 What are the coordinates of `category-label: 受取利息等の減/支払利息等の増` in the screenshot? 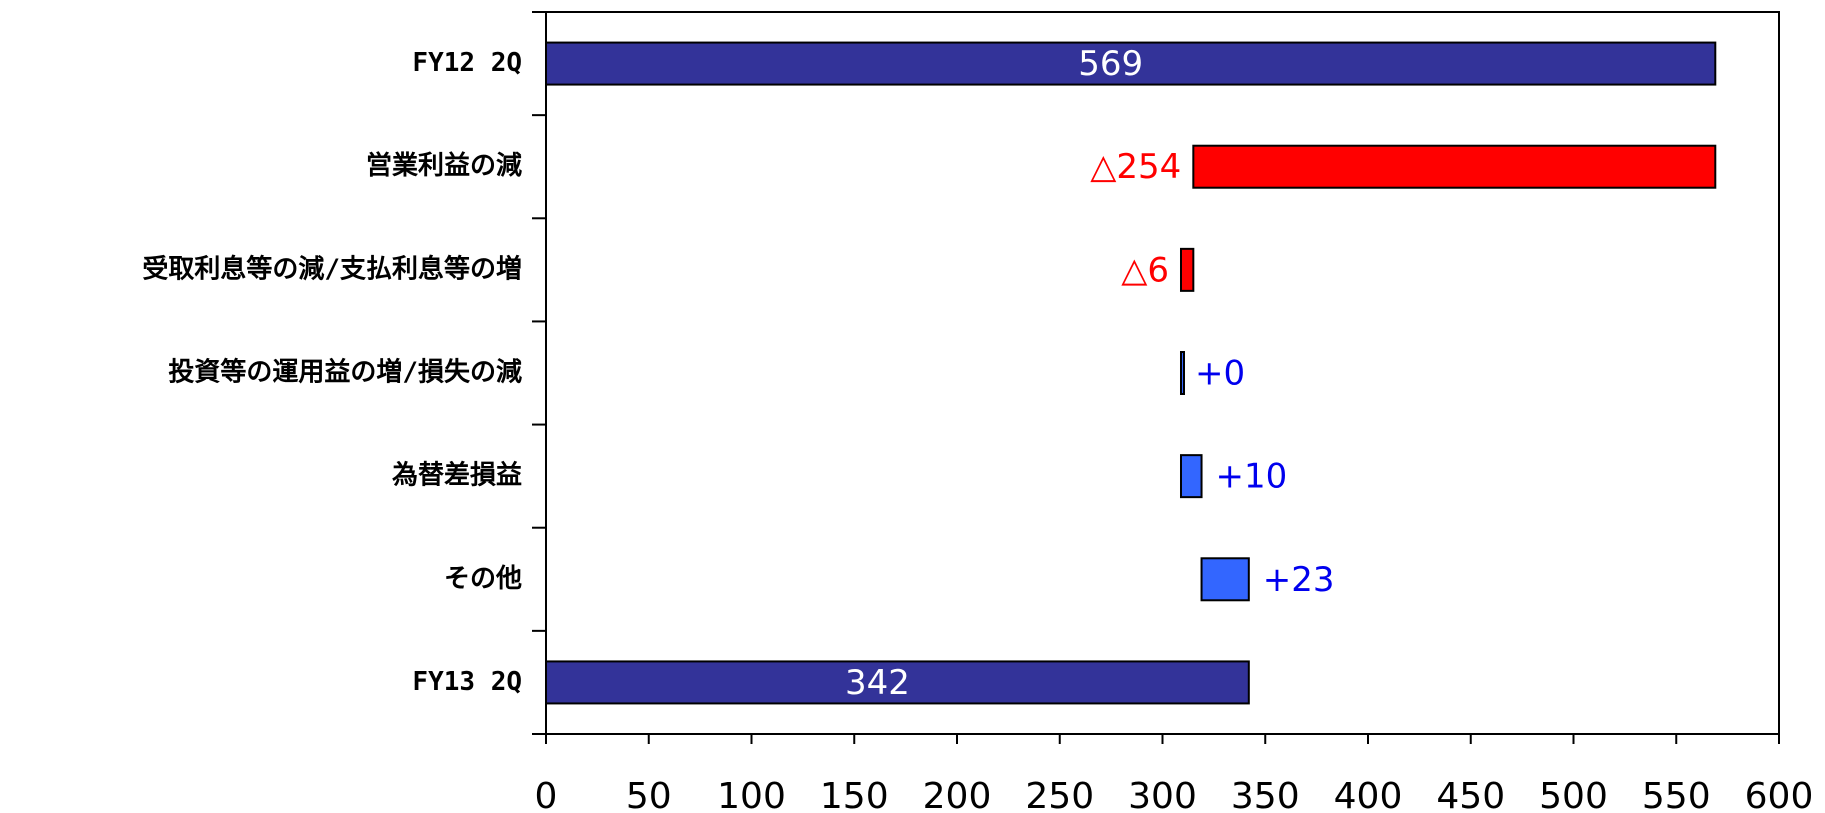 It's located at (332, 268).